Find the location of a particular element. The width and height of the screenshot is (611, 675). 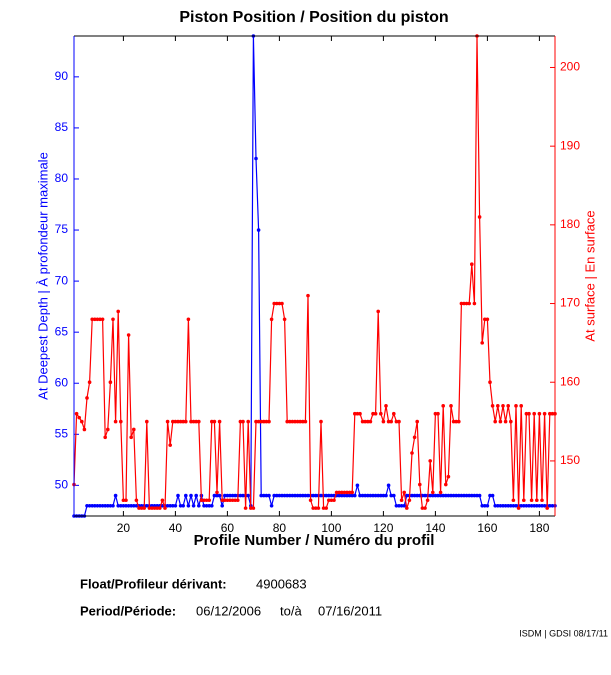

y2-axis-label: At surface | En surface is located at coordinates (589, 275).